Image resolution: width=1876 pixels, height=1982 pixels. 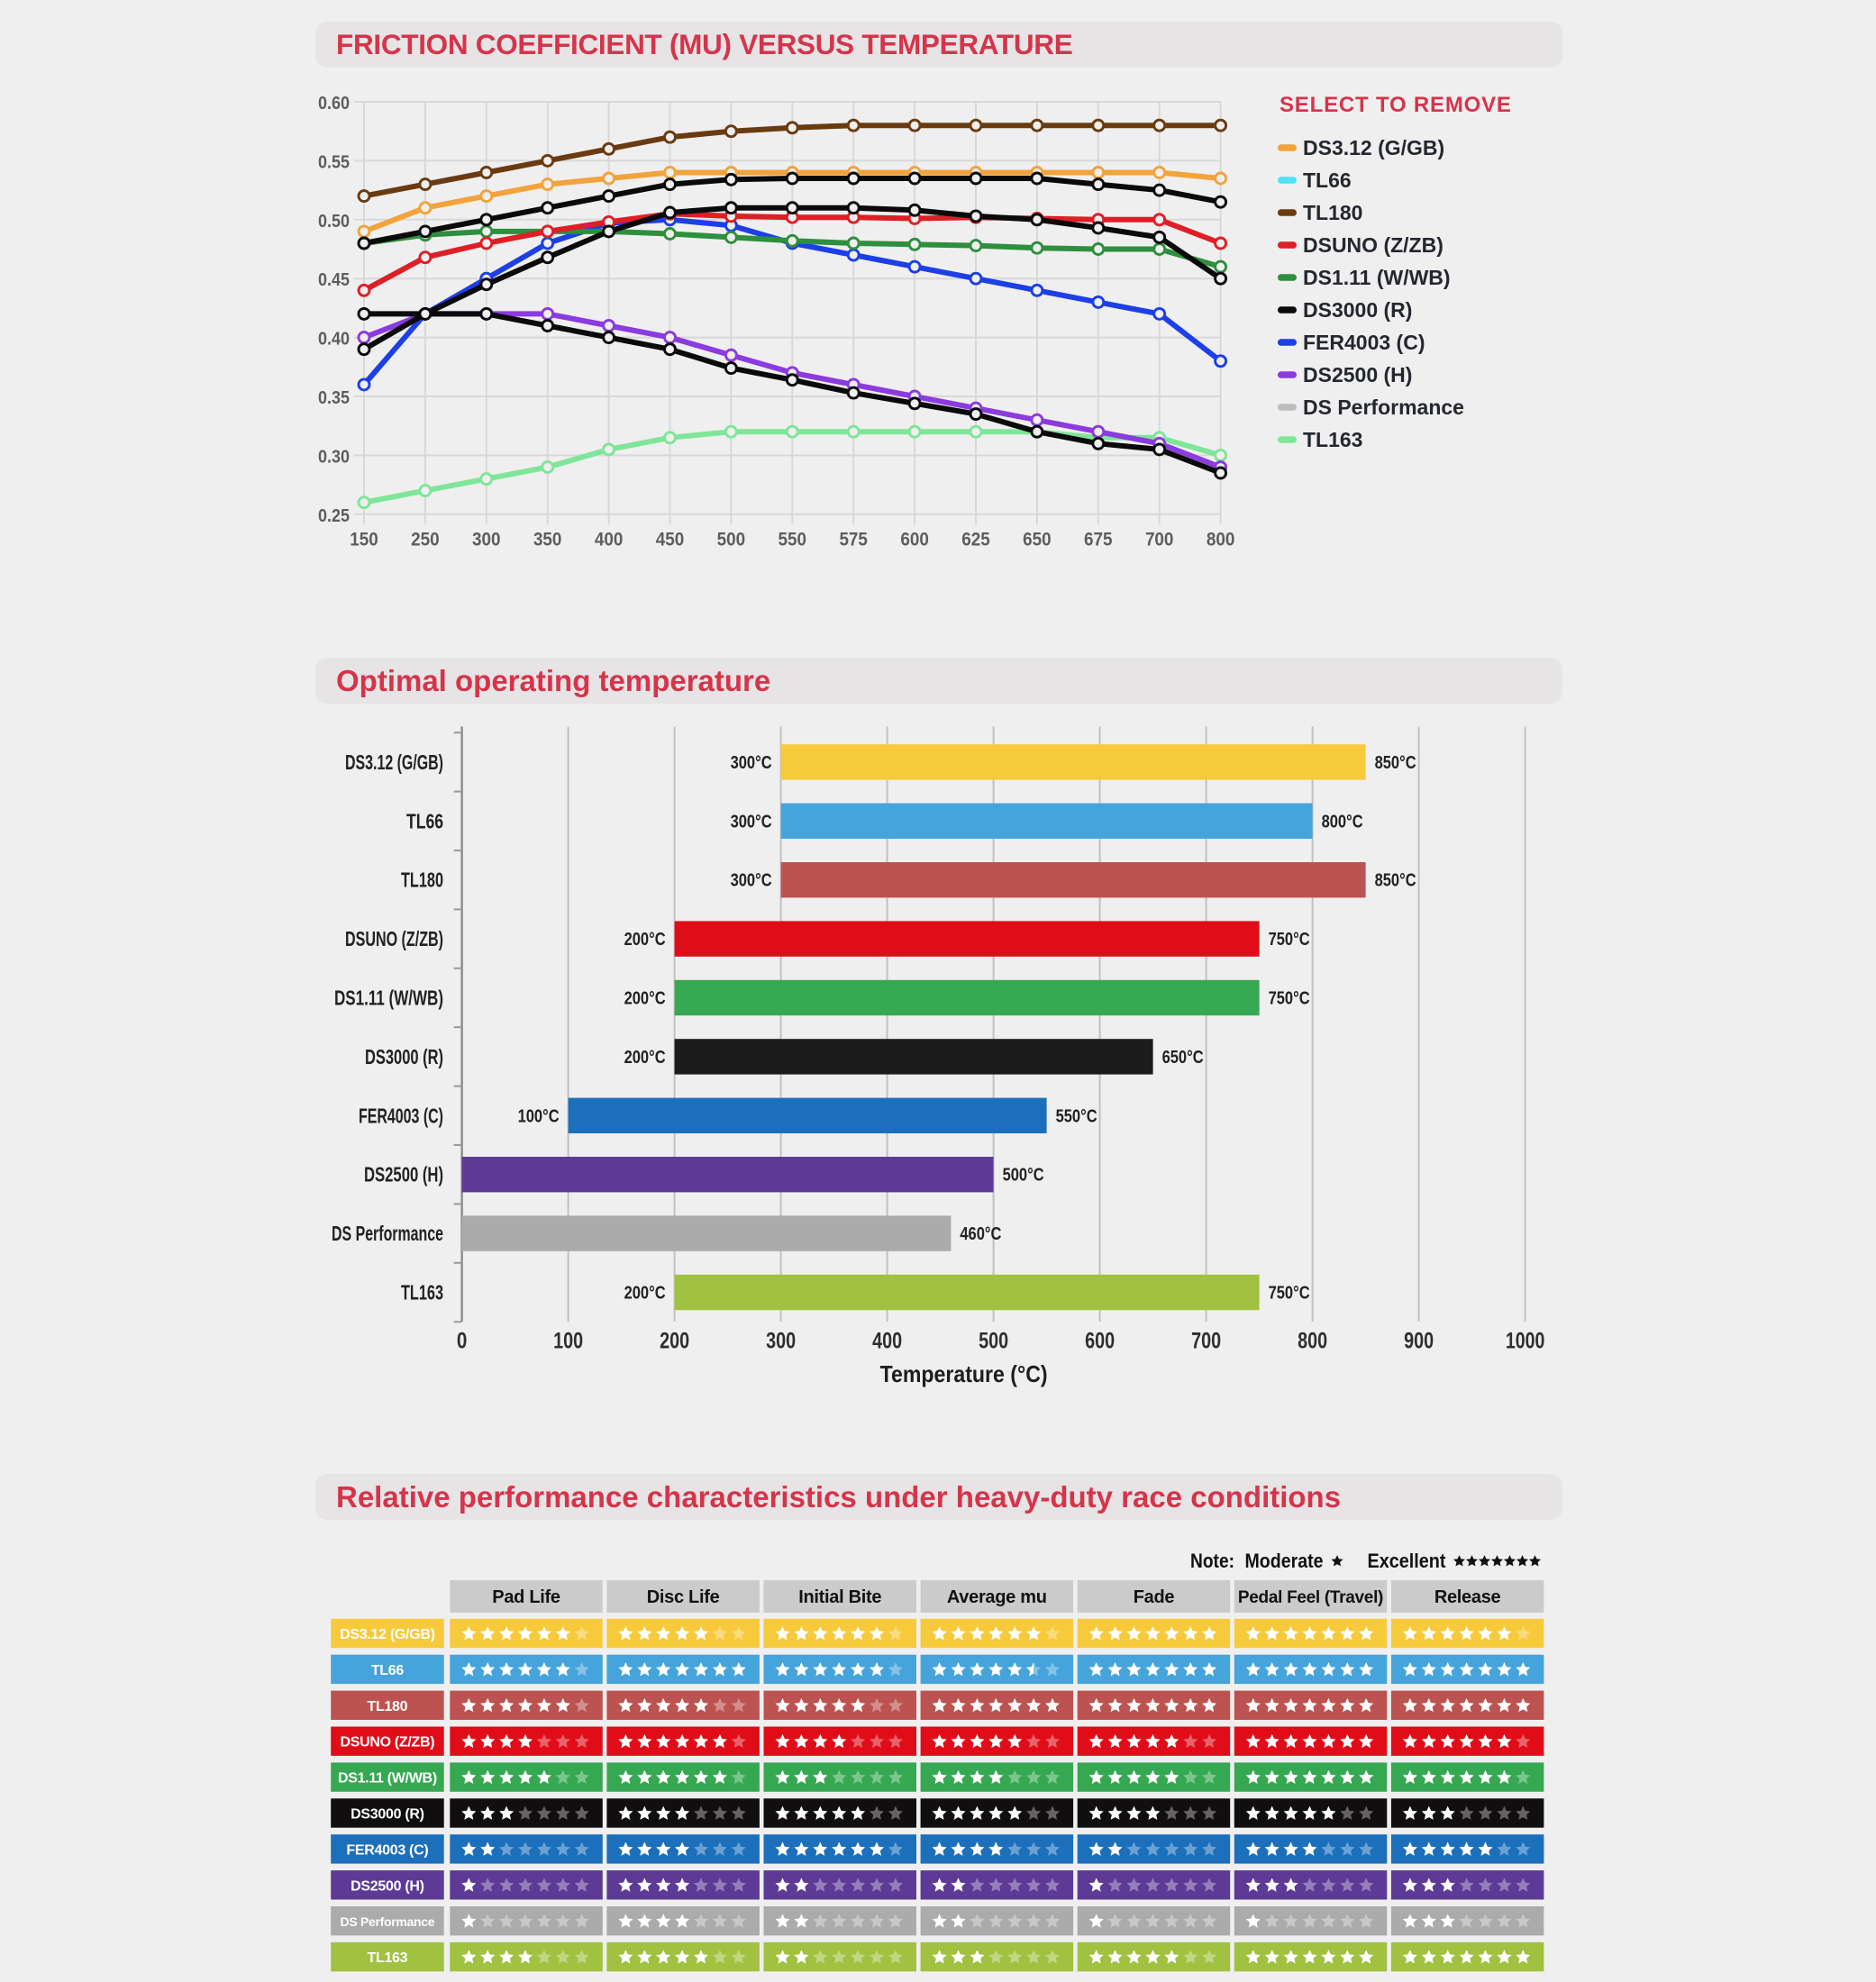 What do you see at coordinates (1284, 1561) in the screenshot?
I see `svg-text: Moderate` at bounding box center [1284, 1561].